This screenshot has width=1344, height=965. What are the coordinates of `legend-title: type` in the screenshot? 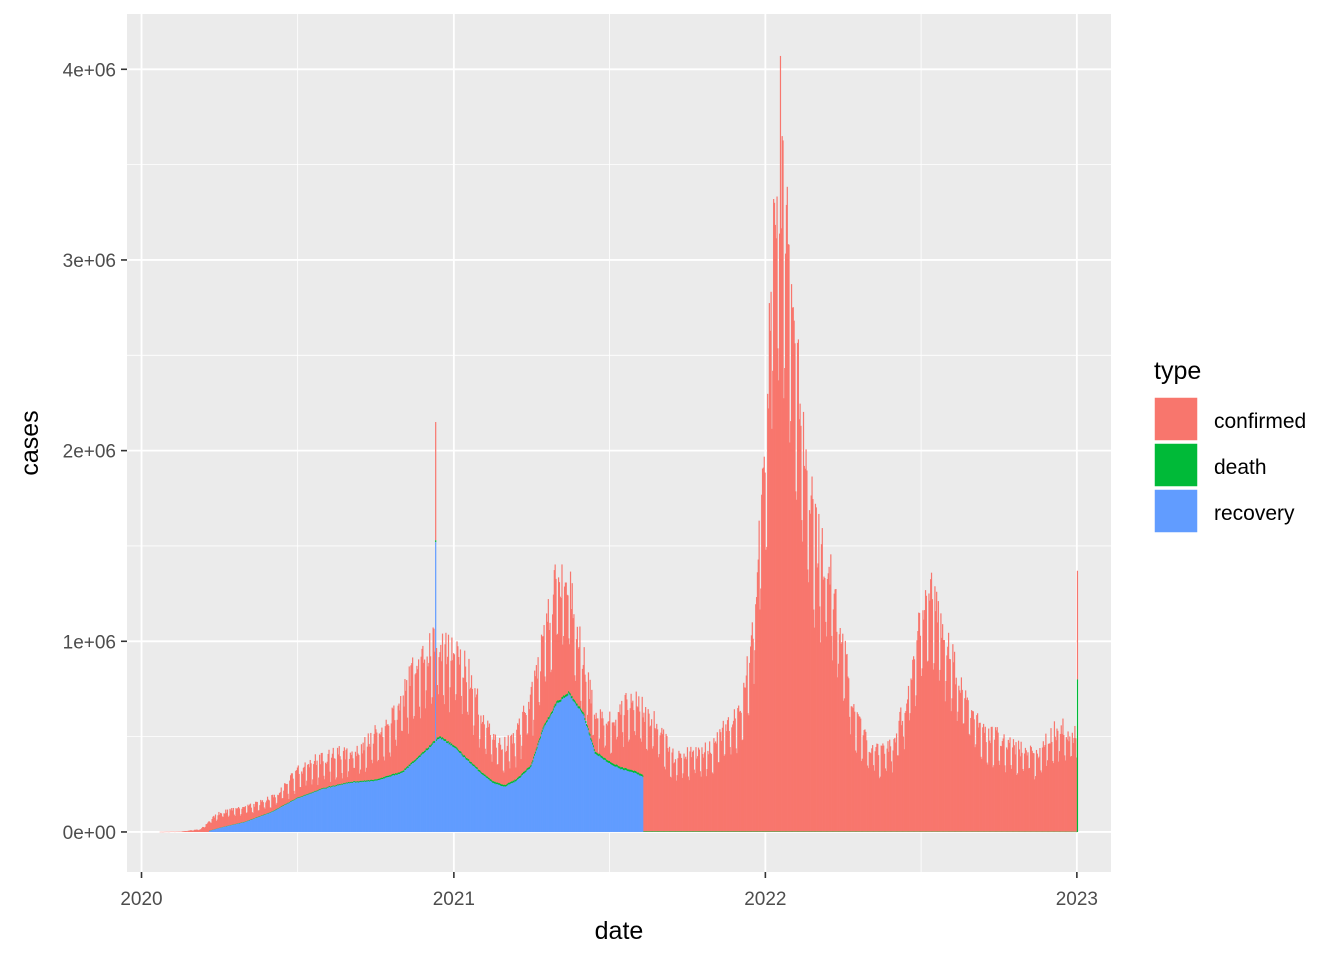 It's located at (1177, 371).